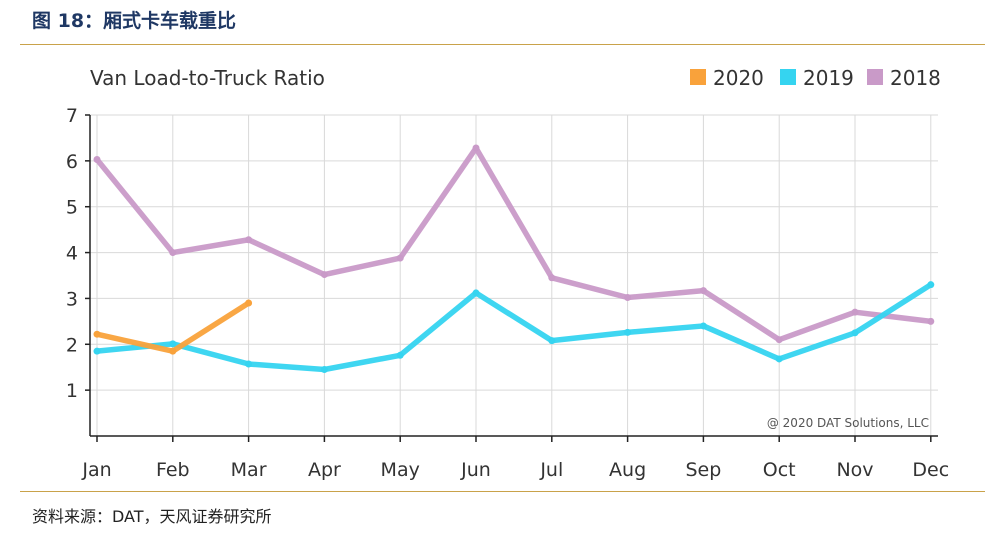 The image size is (1005, 537). What do you see at coordinates (848, 423) in the screenshot?
I see `copyright-note: @ 2020 DAT Solutions, LLC` at bounding box center [848, 423].